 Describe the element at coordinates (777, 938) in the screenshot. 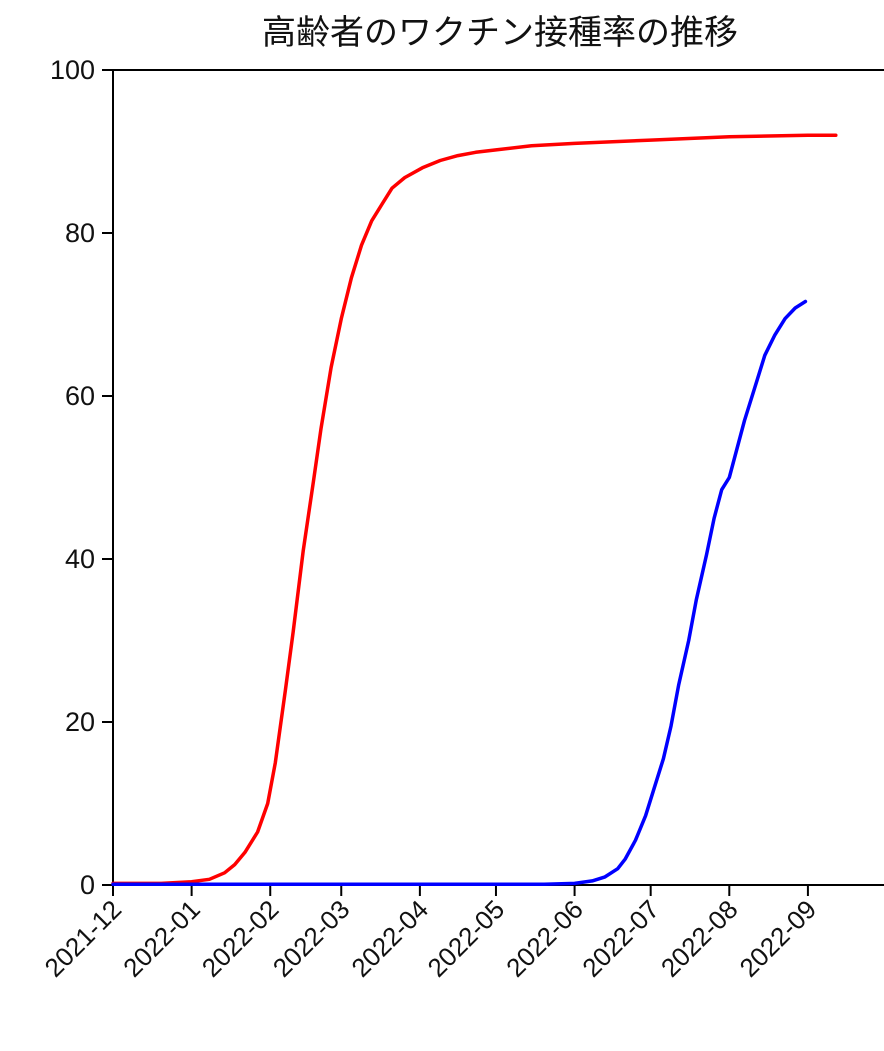

I see `x-tick-label: 2022-09` at that location.